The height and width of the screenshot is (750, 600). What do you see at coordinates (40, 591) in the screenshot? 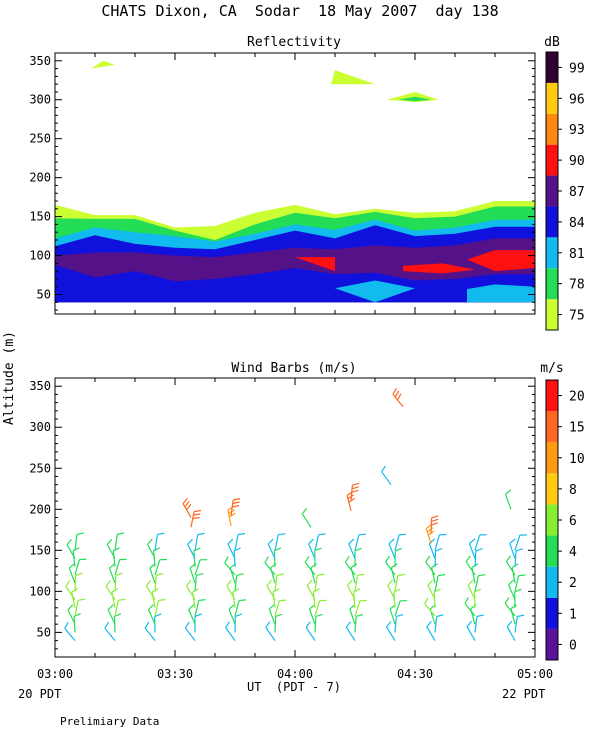
I see `y-tick-label: 100` at bounding box center [40, 591].